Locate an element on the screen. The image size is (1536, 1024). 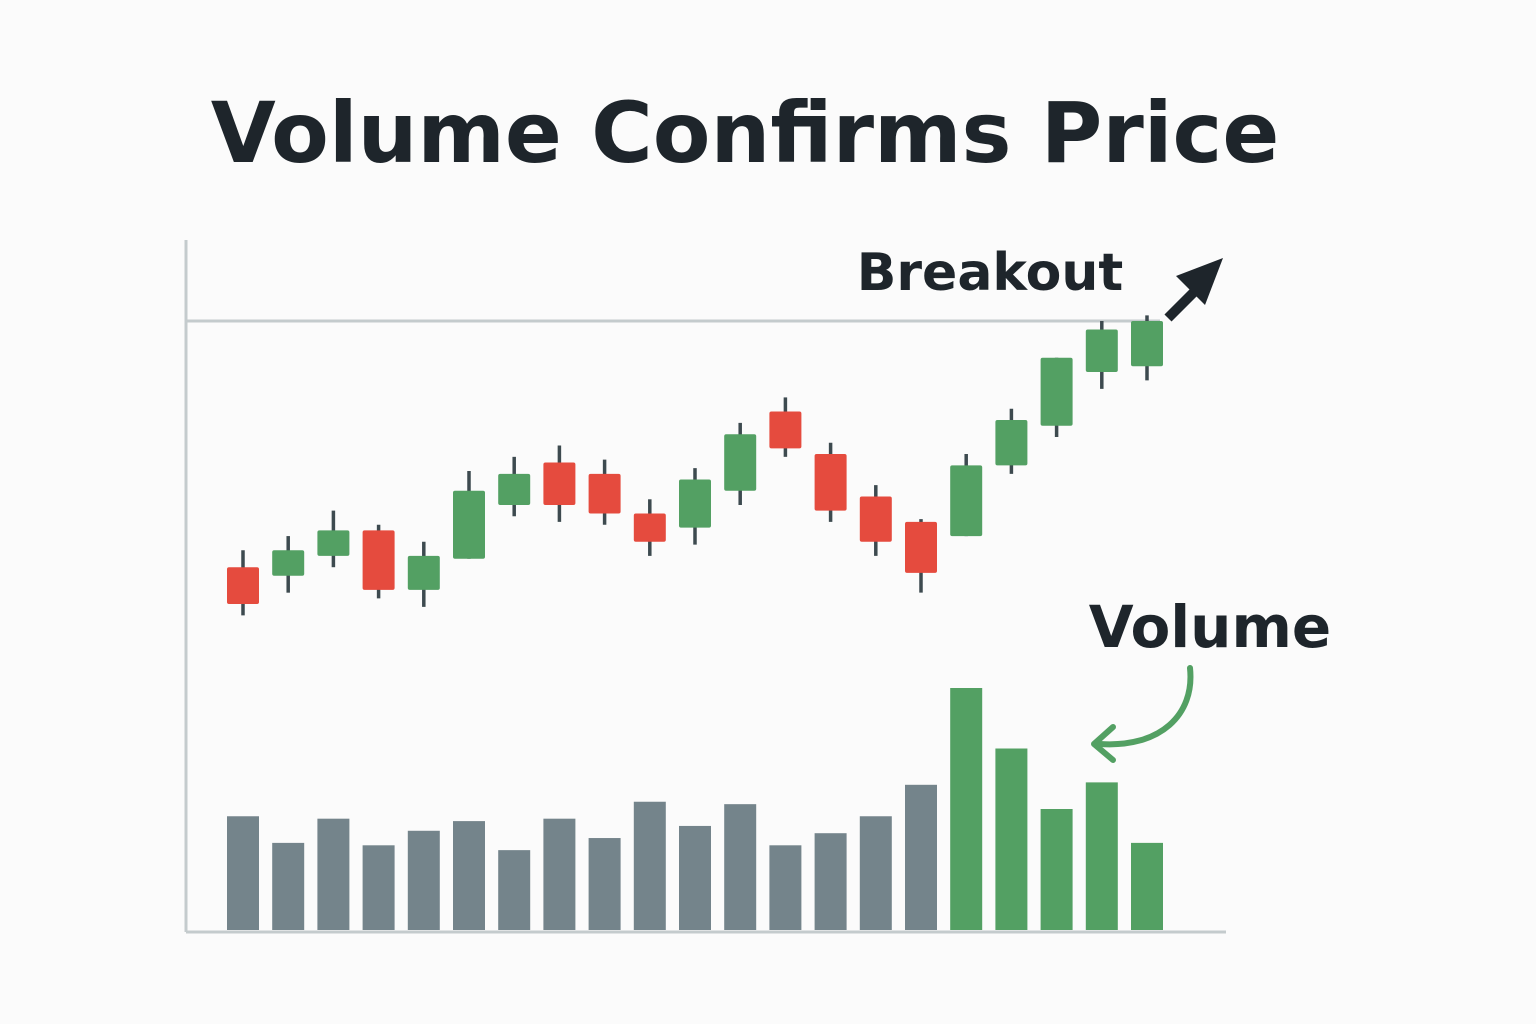
breakout-label: Breakout is located at coordinates (990, 273).